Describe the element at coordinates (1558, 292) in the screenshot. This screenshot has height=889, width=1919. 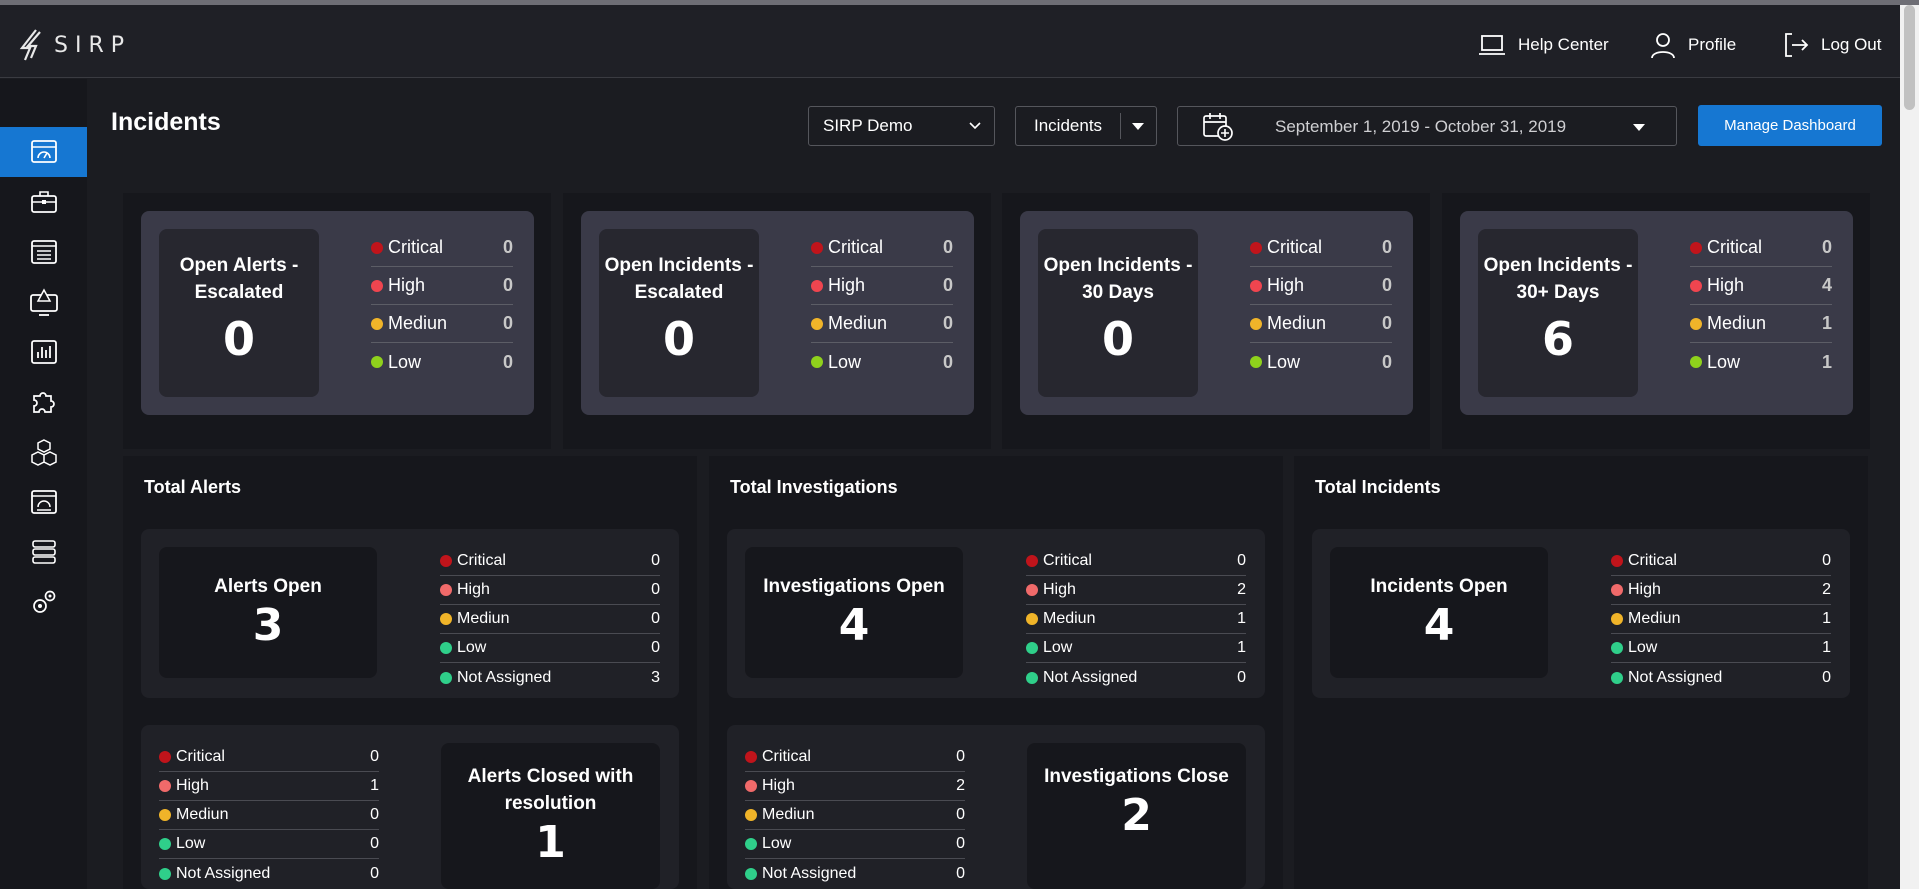
I see `summary-title-line2: 30+ Days` at that location.